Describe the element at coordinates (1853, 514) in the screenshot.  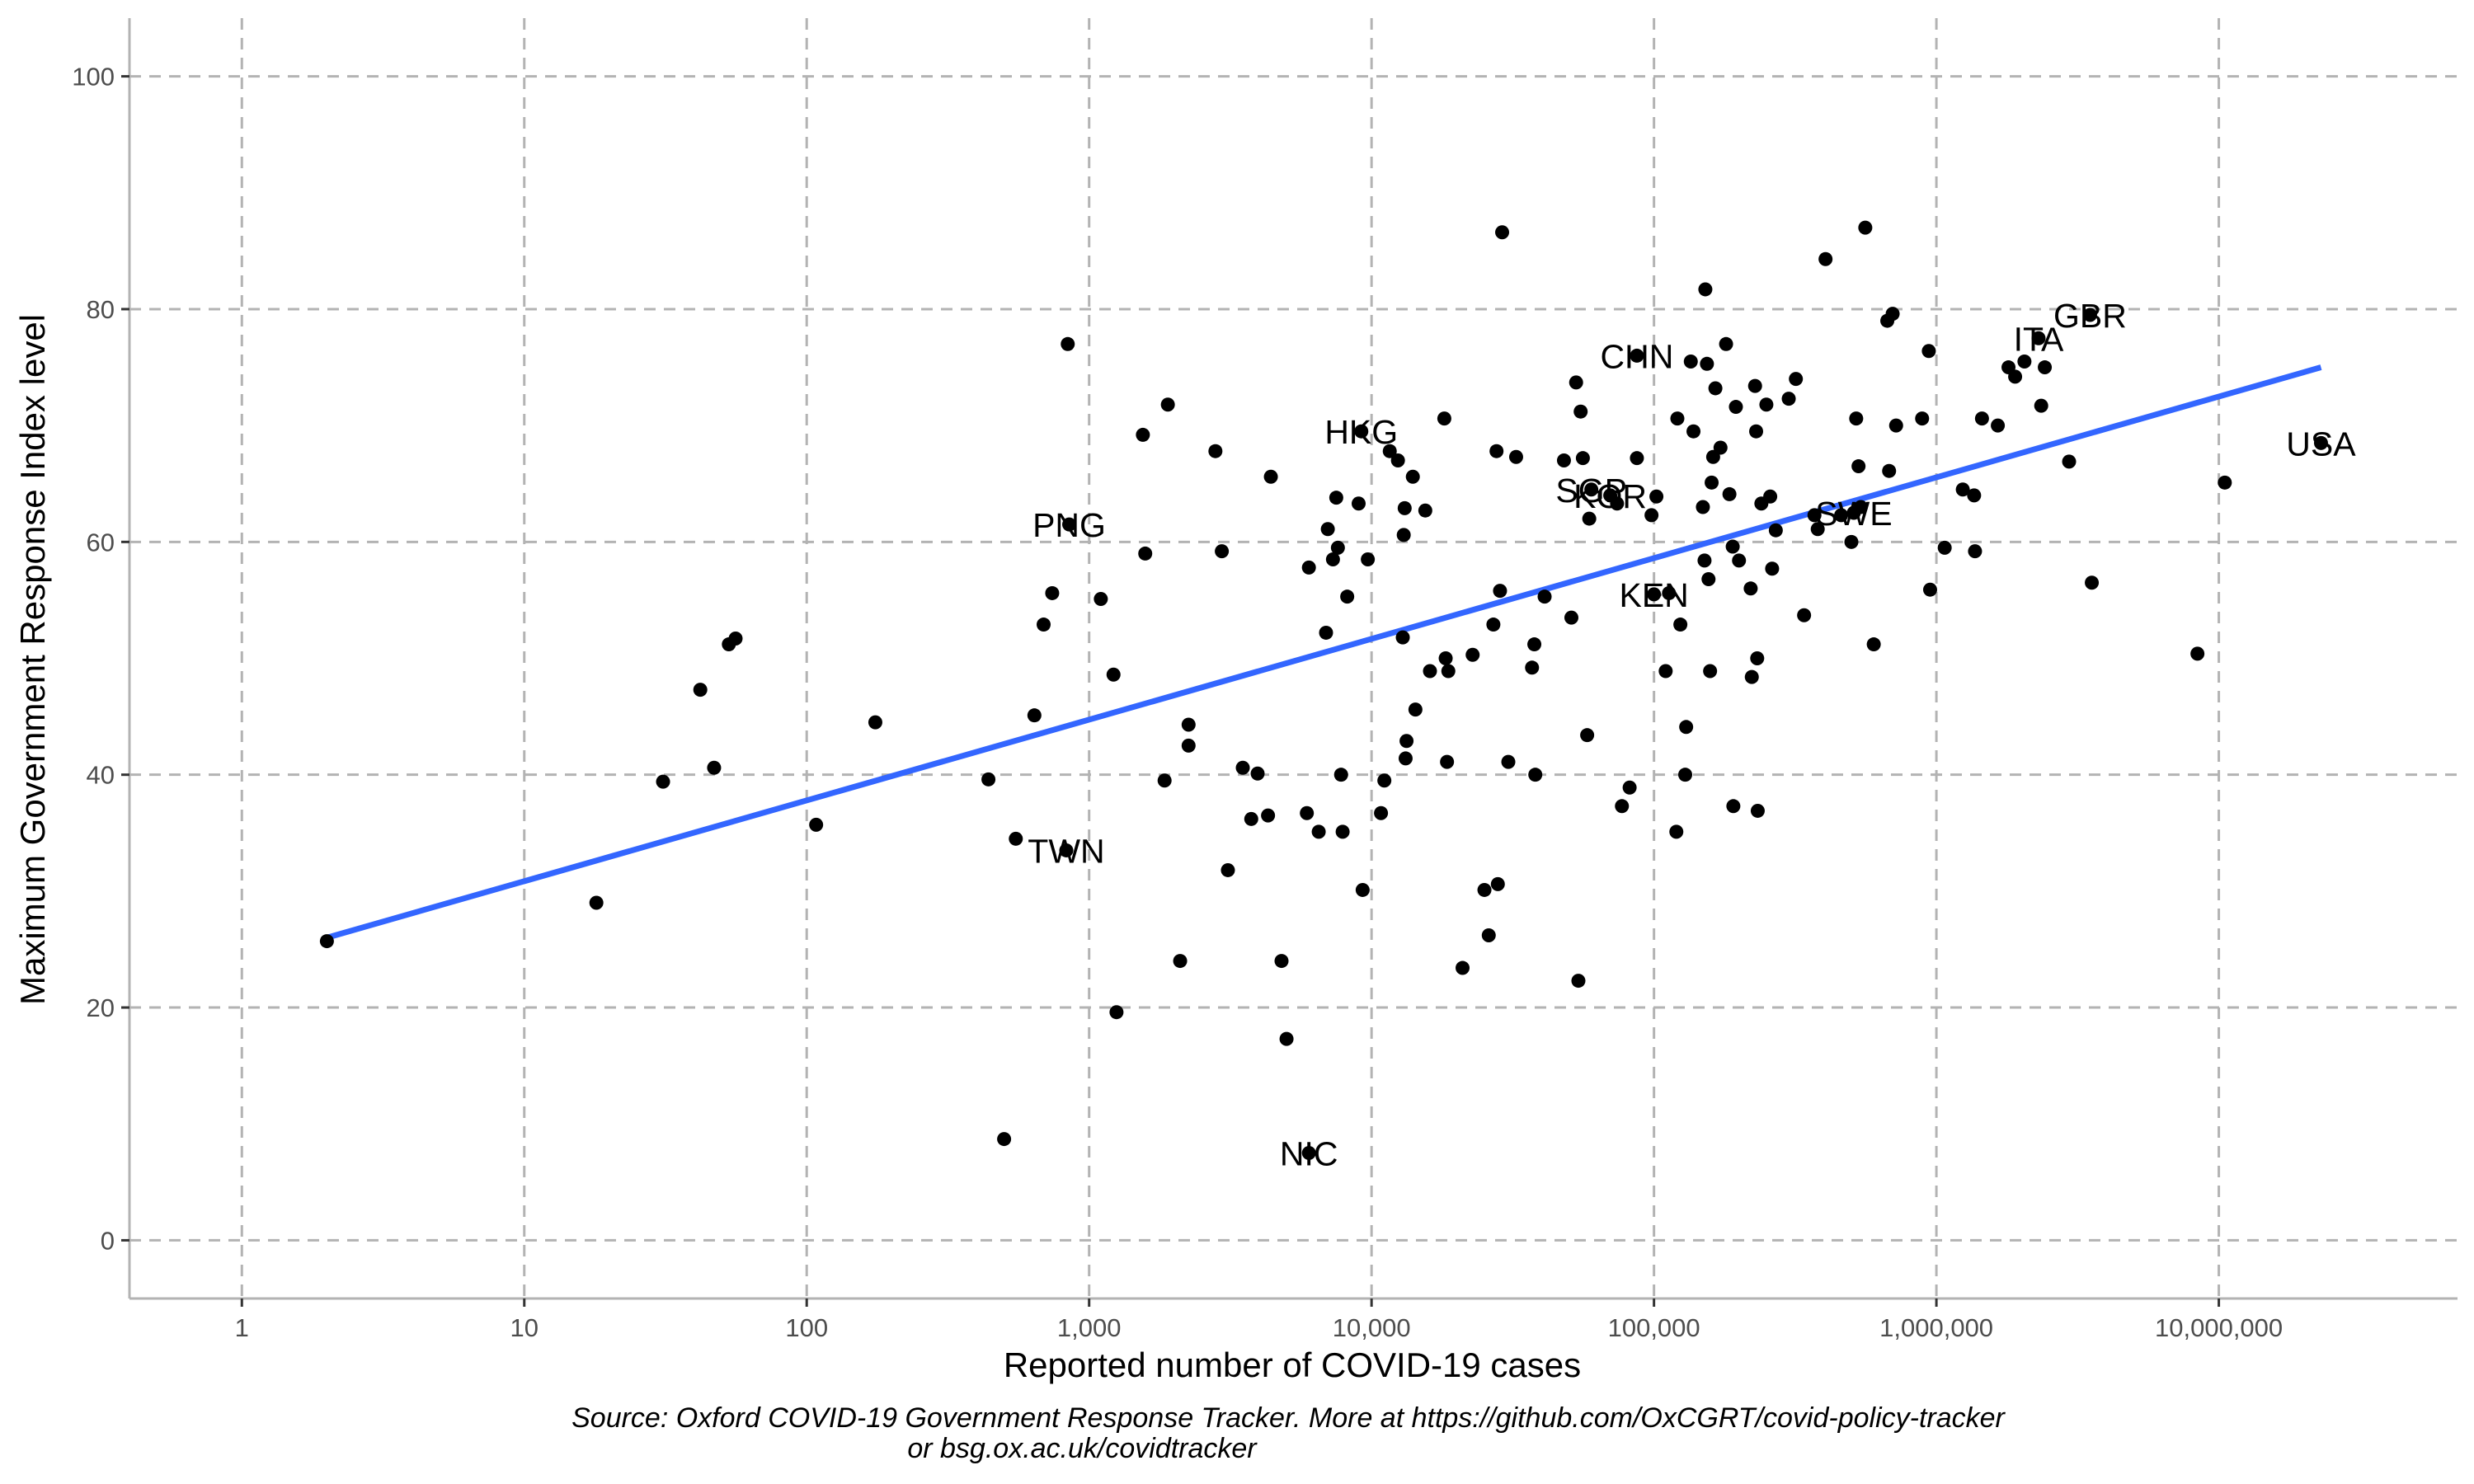
I see `point-label-swe: SWE` at that location.